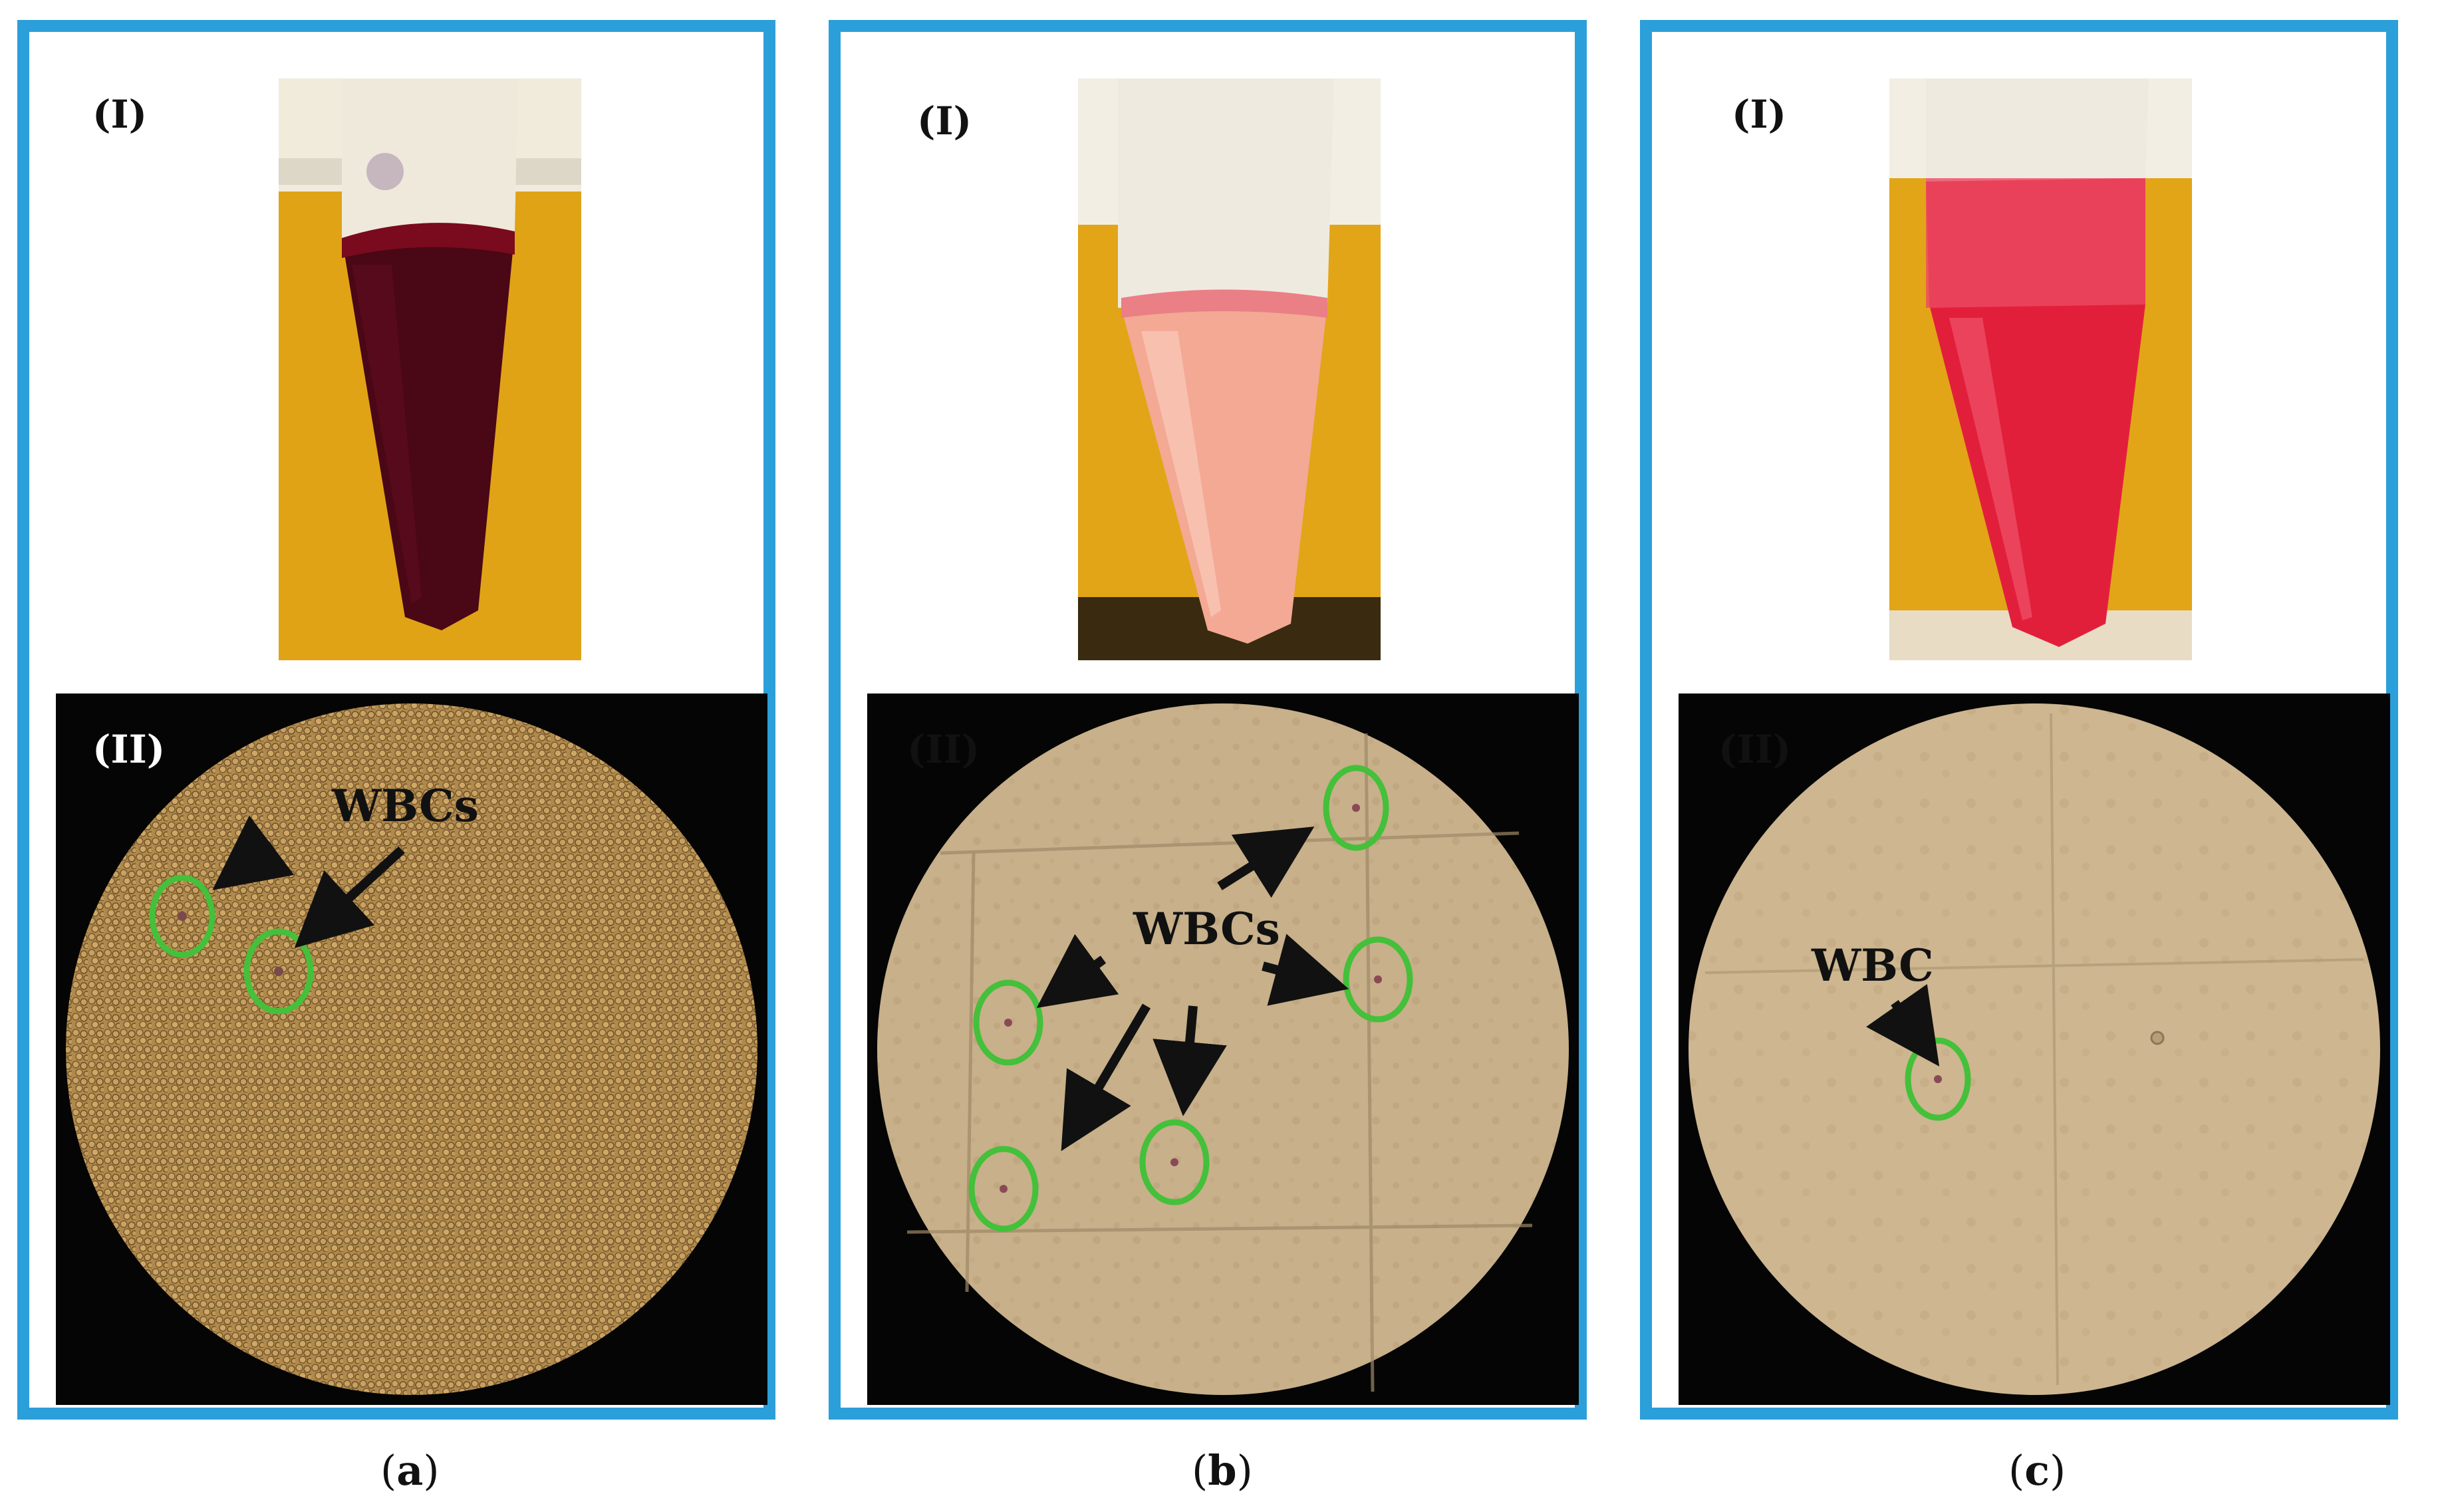  Describe the element at coordinates (943, 749) in the screenshot. I see `panel-b-label-ii: (II)` at that location.